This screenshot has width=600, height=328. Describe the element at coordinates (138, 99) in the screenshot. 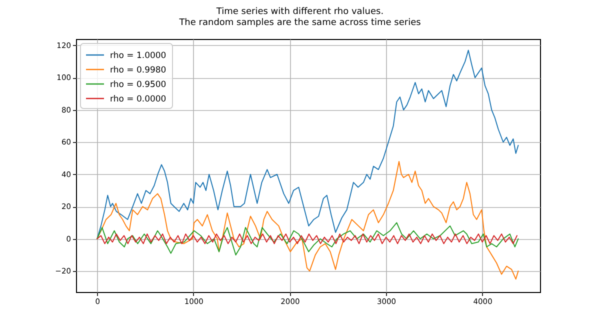

I see `legend-label: rho = 0.0000` at that location.